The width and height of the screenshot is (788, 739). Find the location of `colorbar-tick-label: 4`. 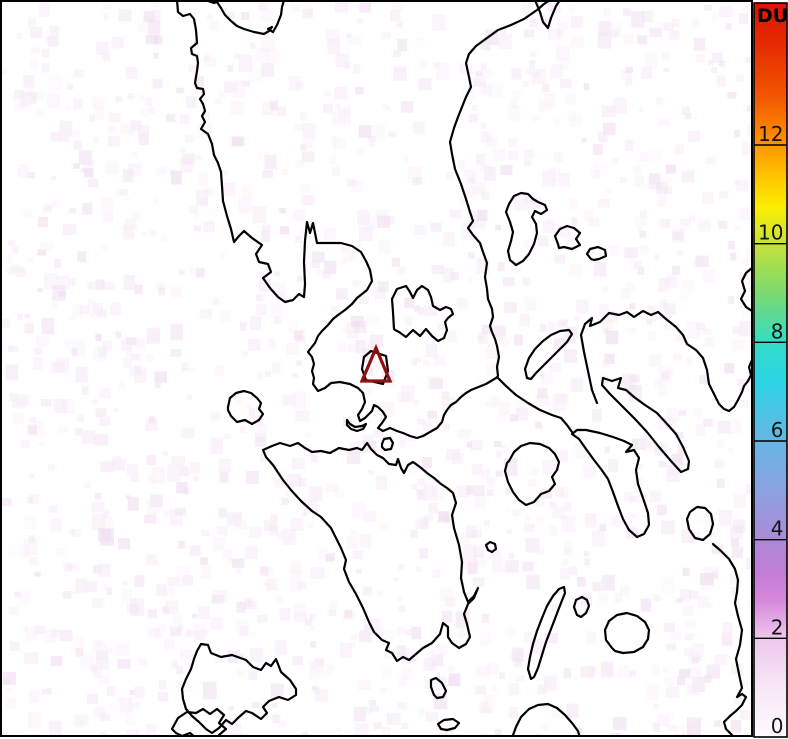

colorbar-tick-label: 4 is located at coordinates (777, 529).